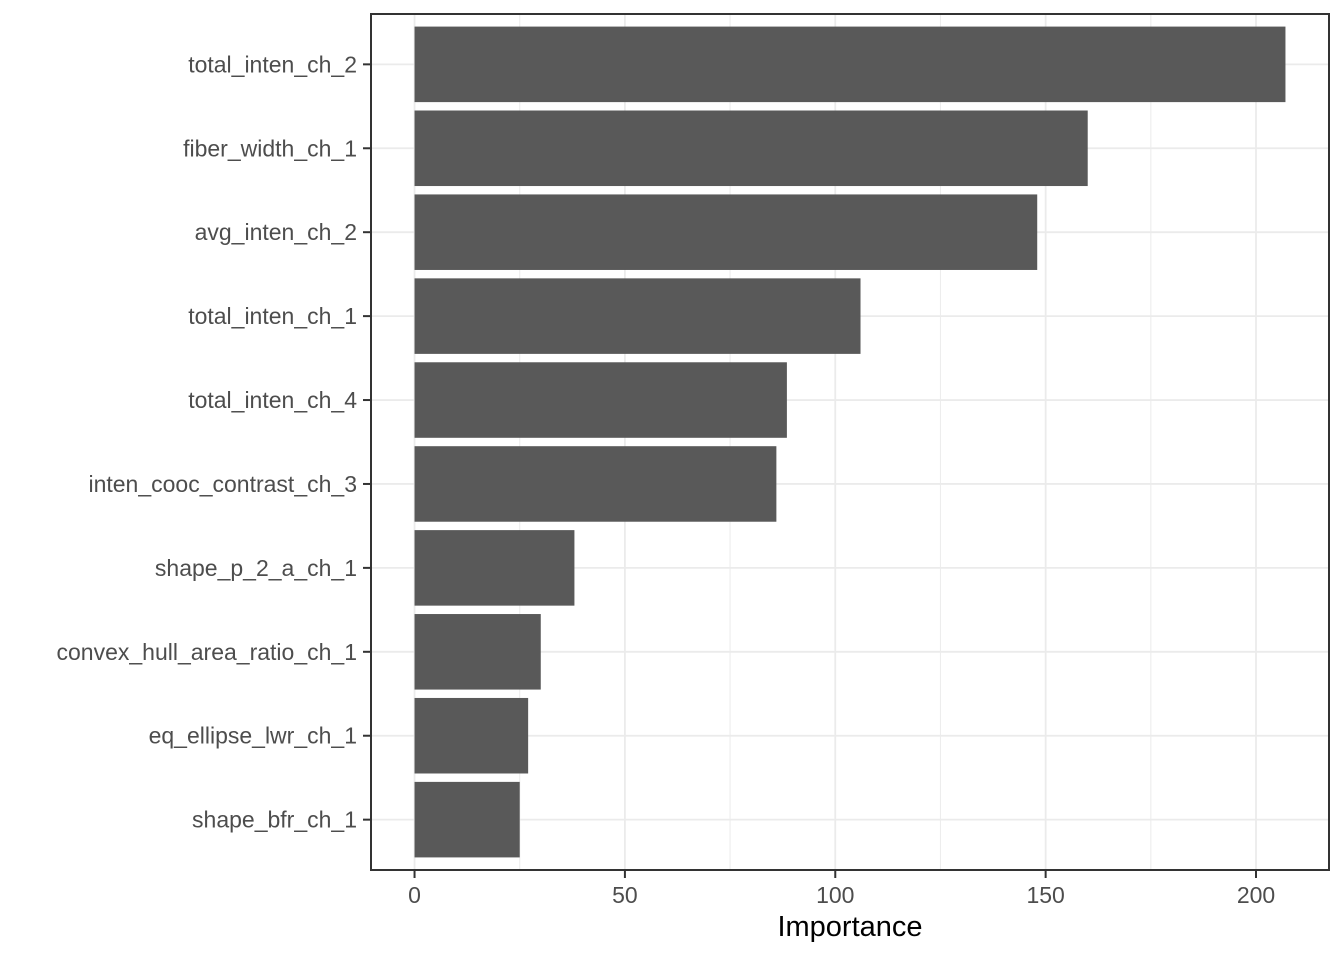  What do you see at coordinates (835, 895) in the screenshot?
I see `x-tick-label: 100` at bounding box center [835, 895].